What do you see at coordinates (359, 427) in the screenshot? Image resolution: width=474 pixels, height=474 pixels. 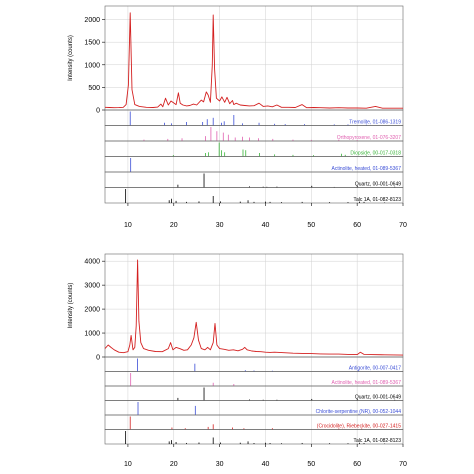 I see `reference-label: (Crocidolite), Riebeckite, 00-027-1415` at bounding box center [359, 427].